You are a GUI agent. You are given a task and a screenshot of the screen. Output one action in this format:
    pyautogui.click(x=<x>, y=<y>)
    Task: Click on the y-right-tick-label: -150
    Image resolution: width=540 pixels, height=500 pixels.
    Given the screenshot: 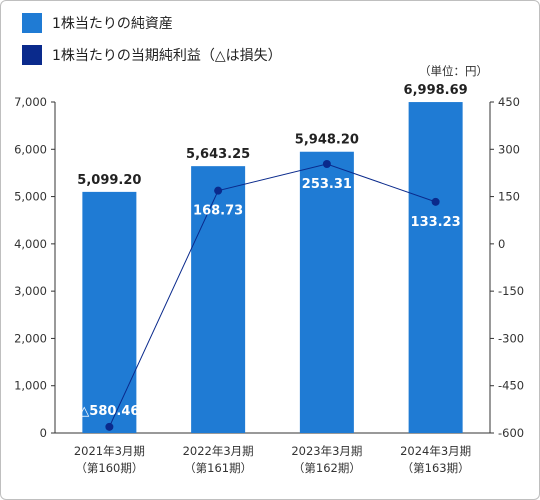 What is the action you would take?
    pyautogui.click(x=511, y=291)
    